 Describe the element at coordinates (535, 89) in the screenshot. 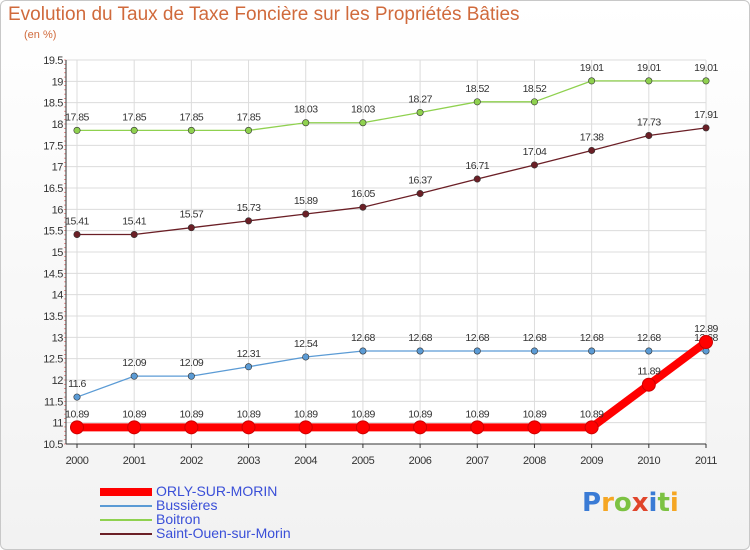

I see `data-label: 18.52` at that location.